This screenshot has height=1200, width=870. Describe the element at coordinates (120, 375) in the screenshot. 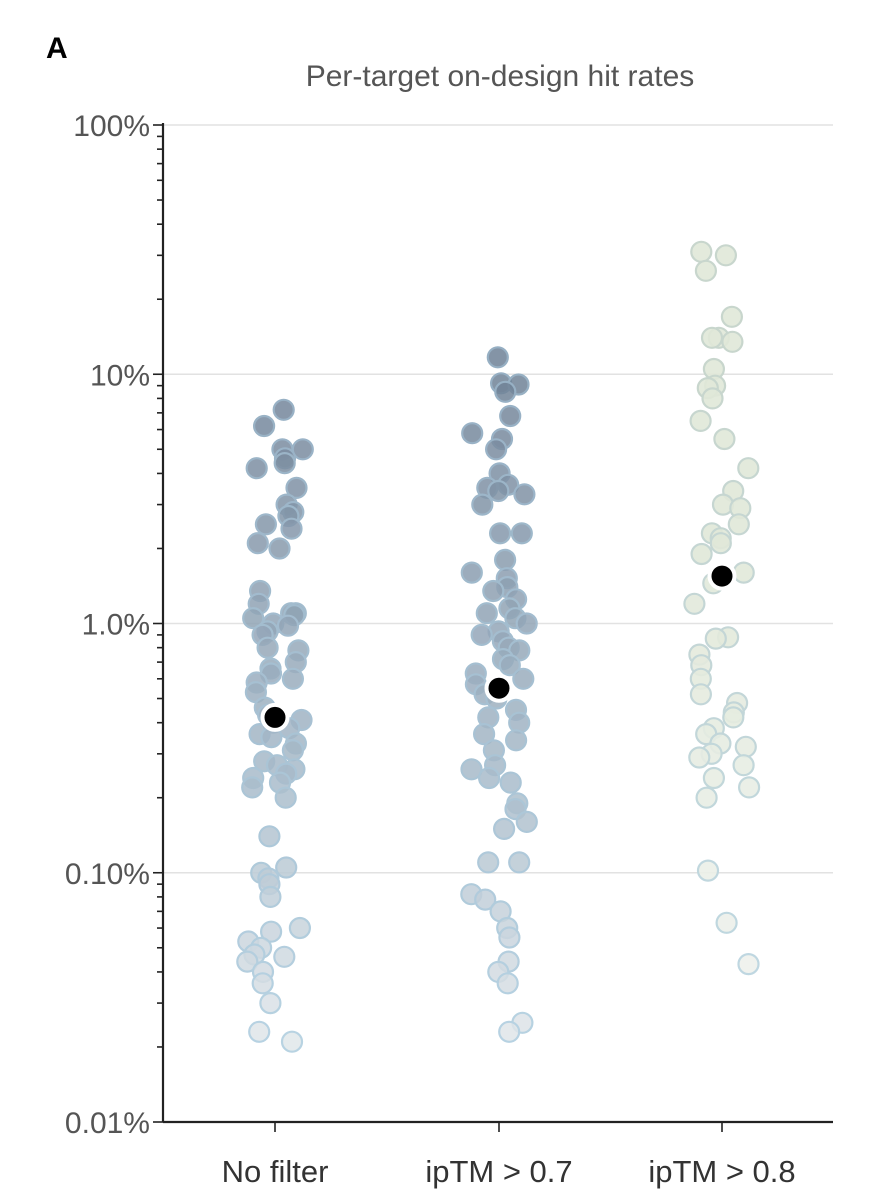

I see `y-tick-label-1: 10%` at that location.